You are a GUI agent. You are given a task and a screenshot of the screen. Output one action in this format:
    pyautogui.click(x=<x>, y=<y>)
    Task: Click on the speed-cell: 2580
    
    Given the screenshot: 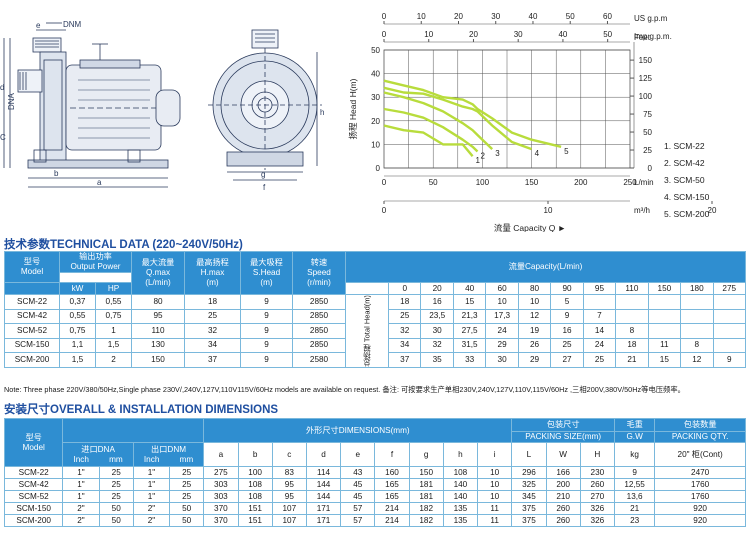 What is the action you would take?
    pyautogui.click(x=319, y=360)
    